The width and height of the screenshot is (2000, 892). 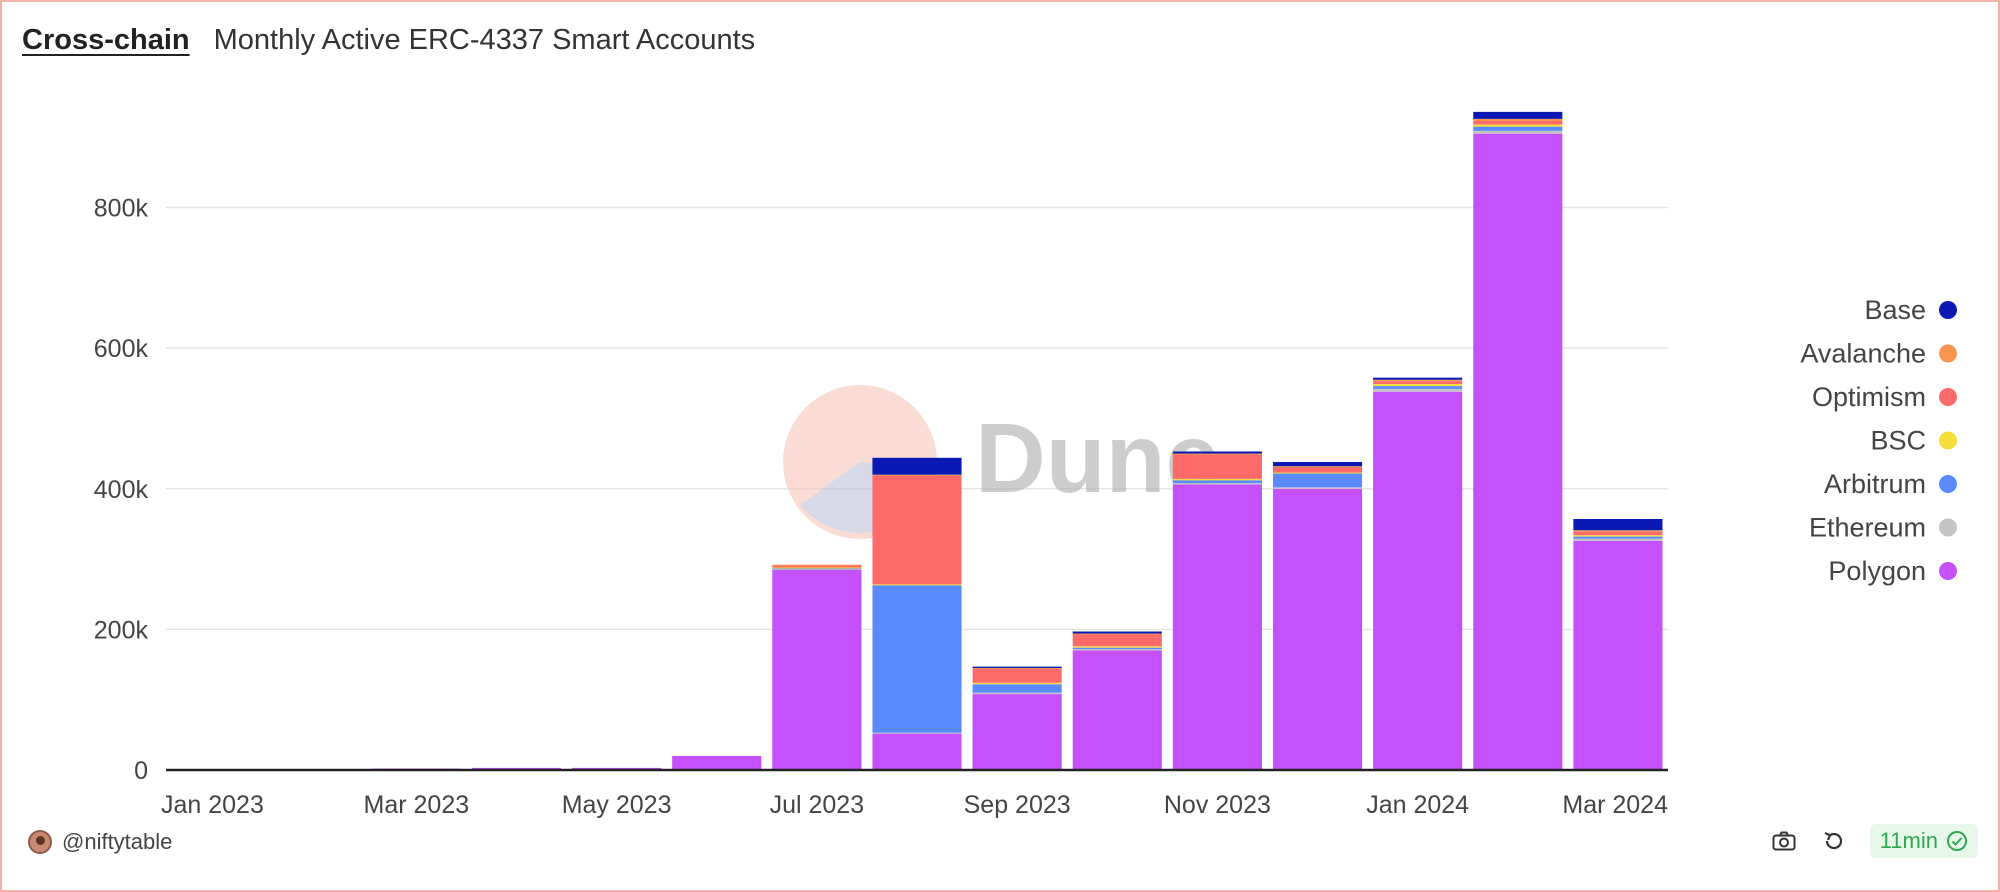 I want to click on y-tick-label: 600k, so click(x=121, y=349).